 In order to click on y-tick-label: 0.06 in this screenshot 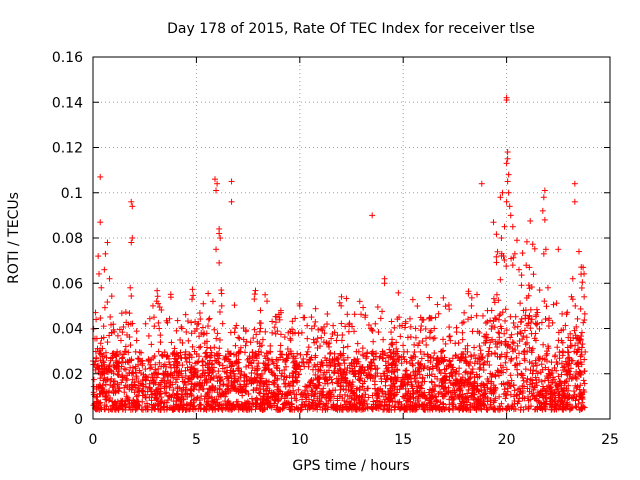, I will do `click(67, 284)`.